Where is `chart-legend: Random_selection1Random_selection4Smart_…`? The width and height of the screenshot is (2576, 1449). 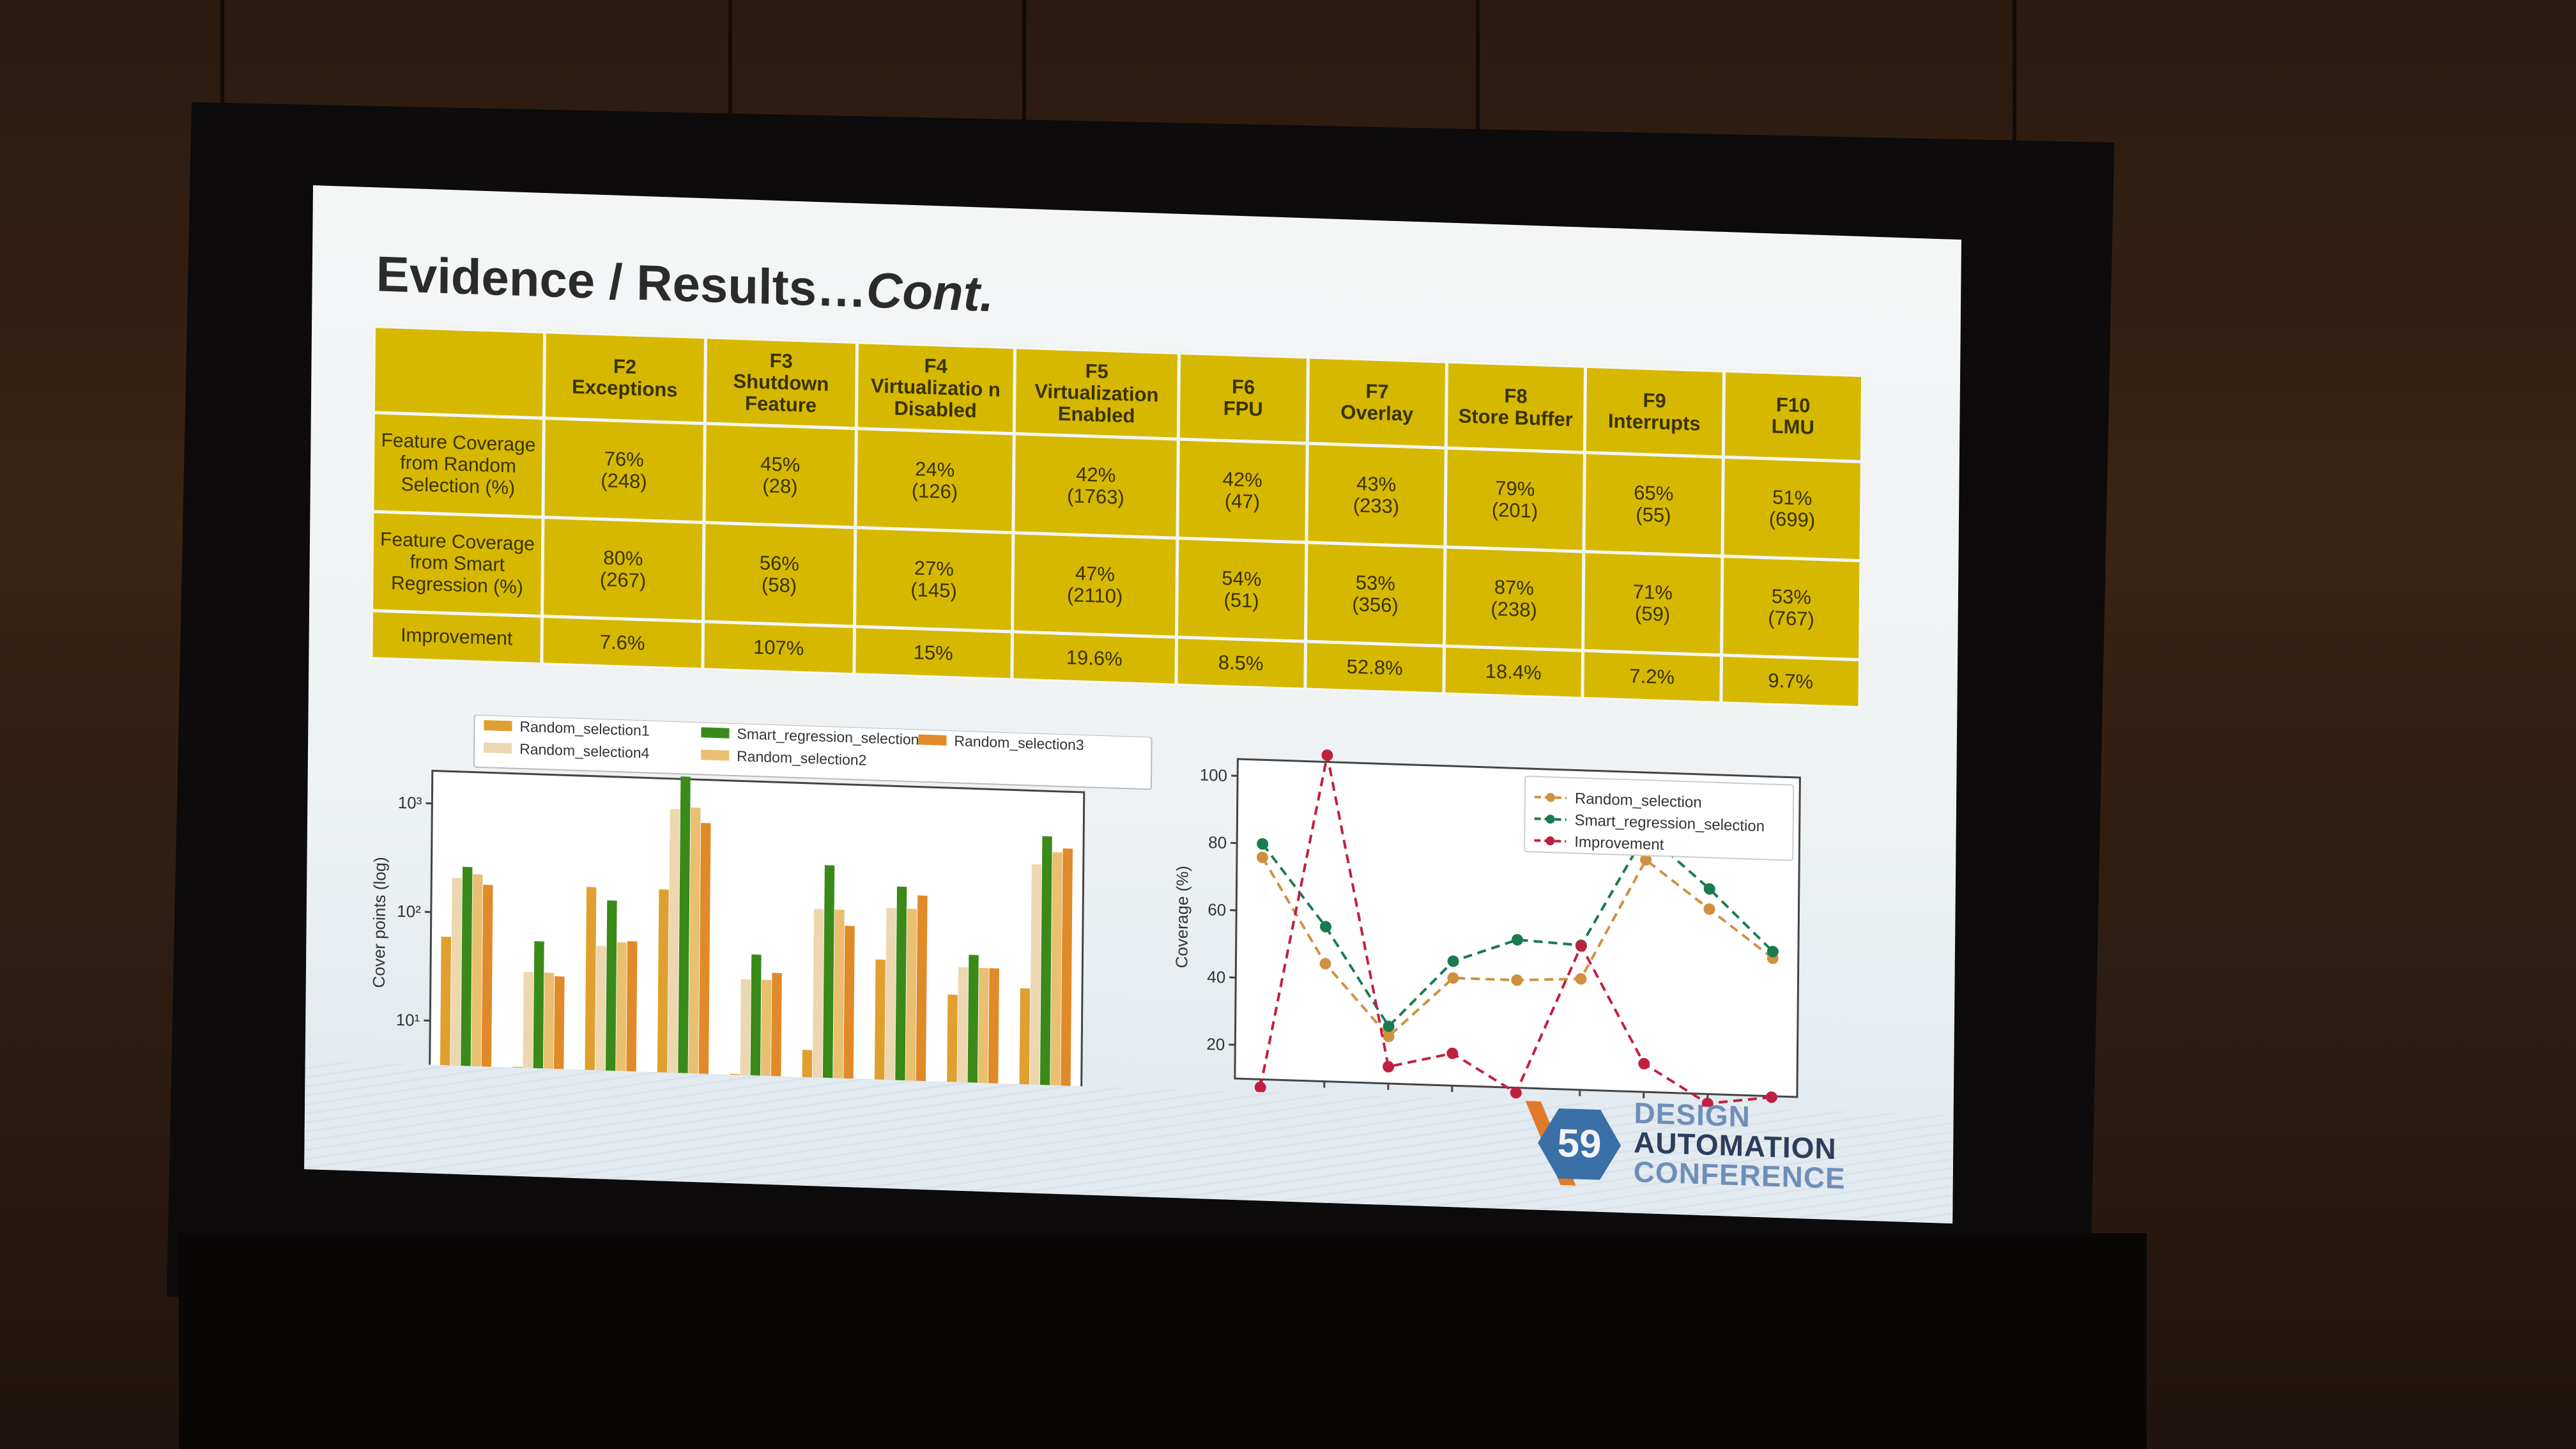
chart-legend: Random_selection1Random_selection4Smart_… is located at coordinates (813, 752).